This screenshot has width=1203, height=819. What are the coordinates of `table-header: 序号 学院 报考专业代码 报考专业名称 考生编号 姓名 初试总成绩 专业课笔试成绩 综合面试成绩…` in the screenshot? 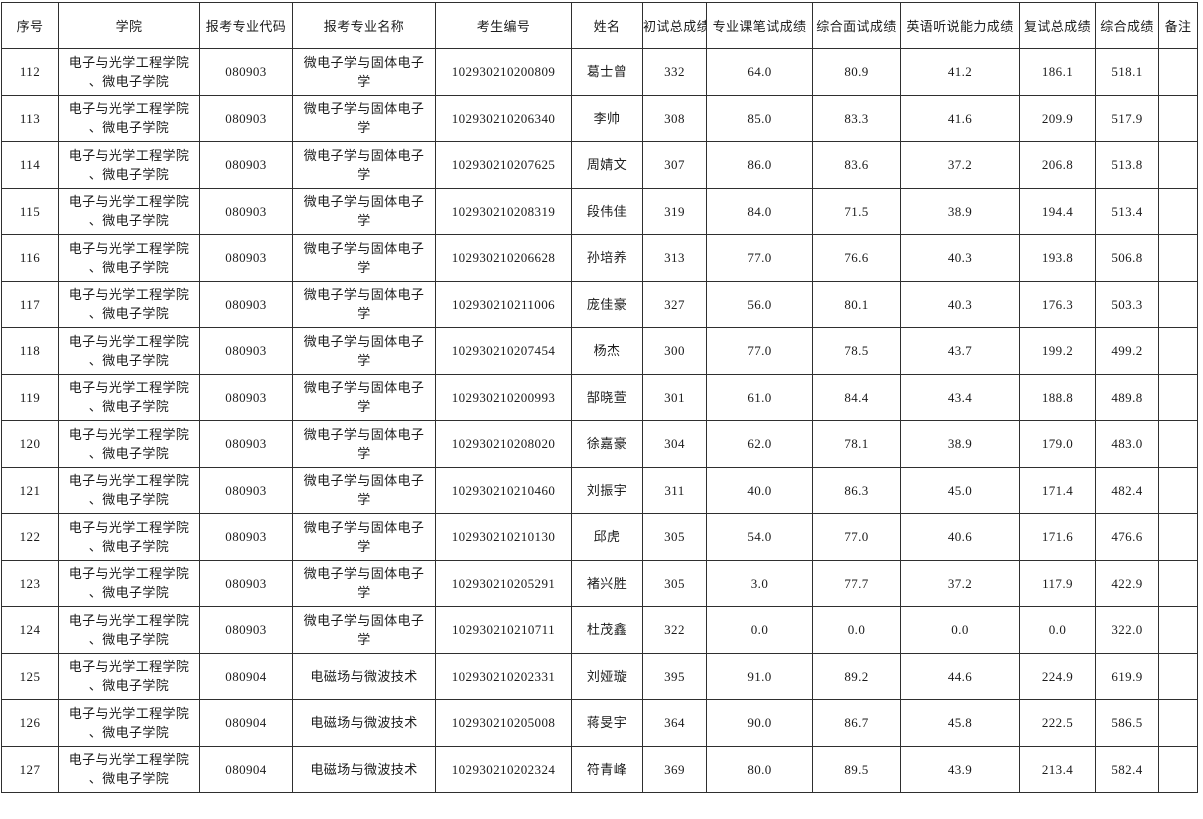 It's located at (599, 25).